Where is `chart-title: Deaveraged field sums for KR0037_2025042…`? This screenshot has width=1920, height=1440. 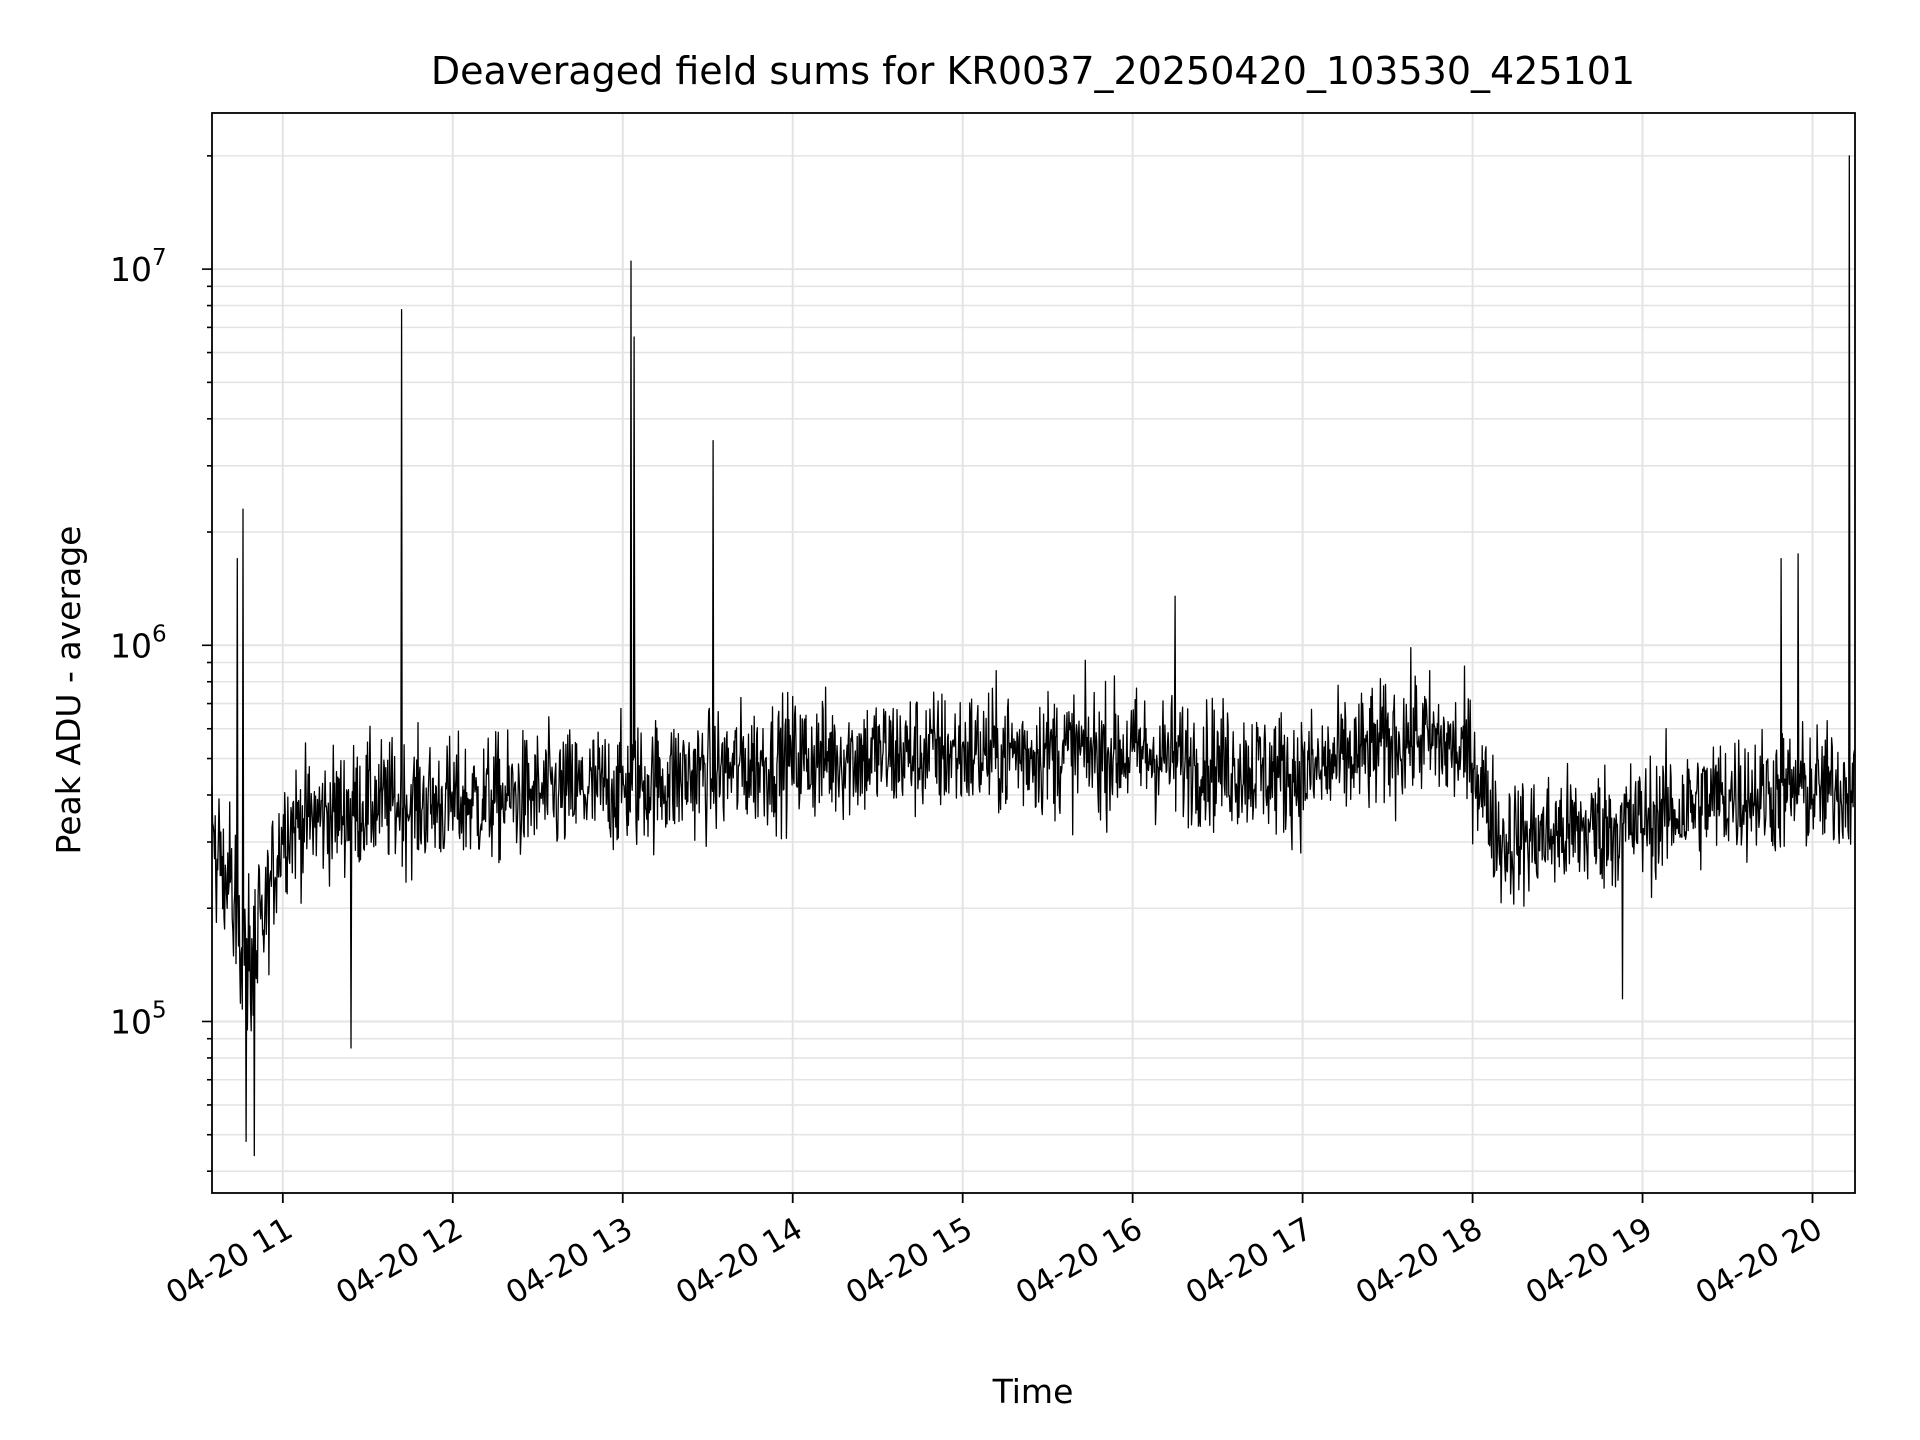 chart-title: Deaveraged field sums for KR0037_2025042… is located at coordinates (1033, 71).